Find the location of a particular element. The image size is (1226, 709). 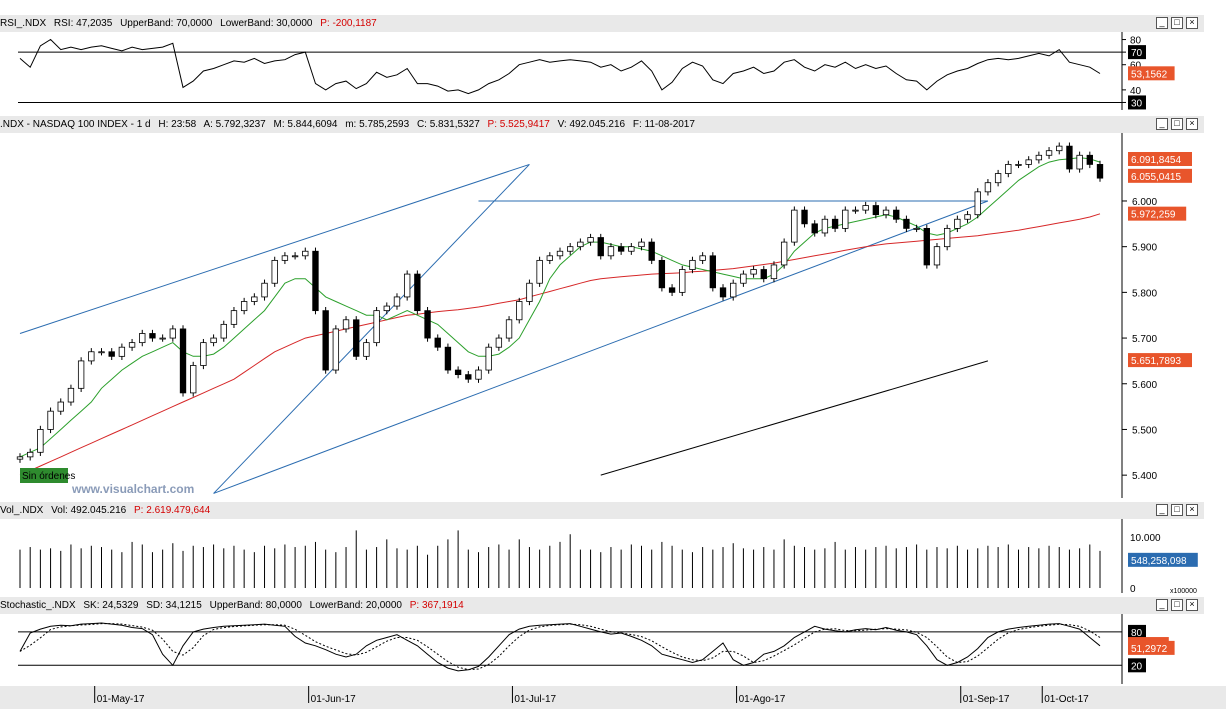

volume-window-controls: _ □ × is located at coordinates (1177, 510).